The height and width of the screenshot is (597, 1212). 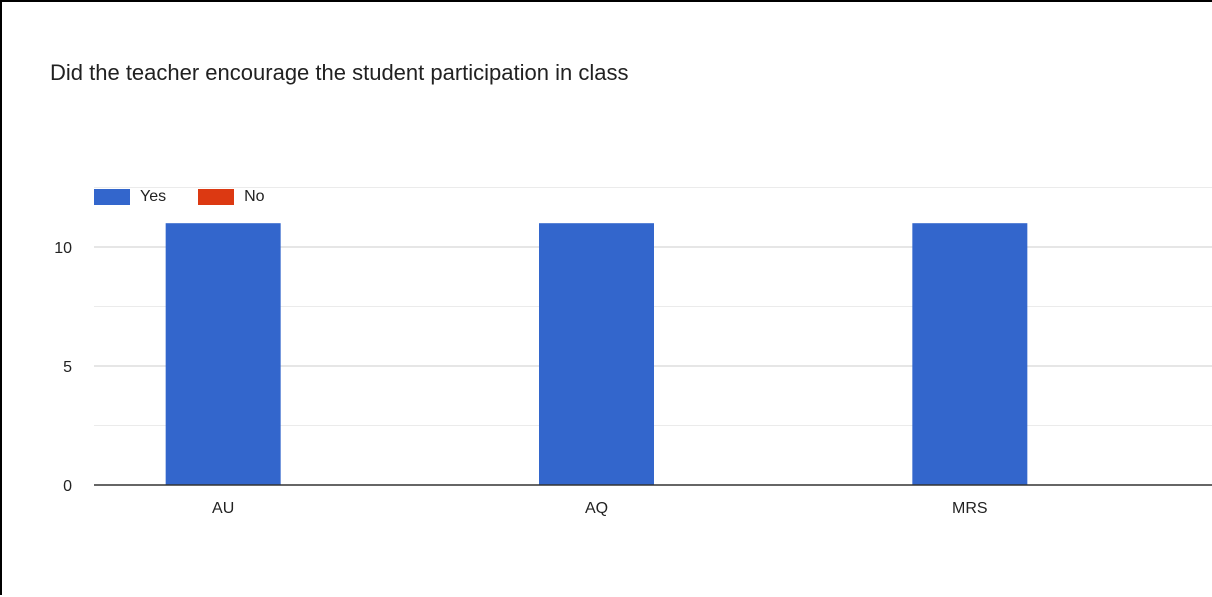 What do you see at coordinates (969, 354) in the screenshot?
I see `bar-yes-mrs` at bounding box center [969, 354].